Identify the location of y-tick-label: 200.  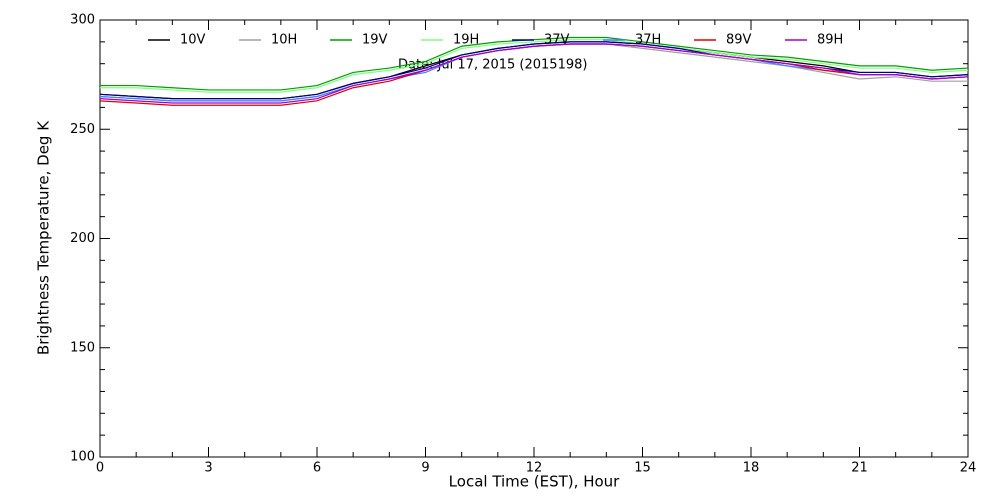
(82, 238).